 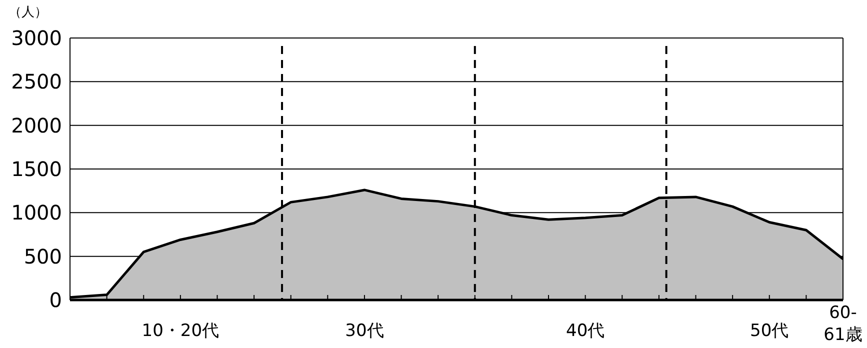 What do you see at coordinates (36, 82) in the screenshot?
I see `y-tick-label: 2500` at bounding box center [36, 82].